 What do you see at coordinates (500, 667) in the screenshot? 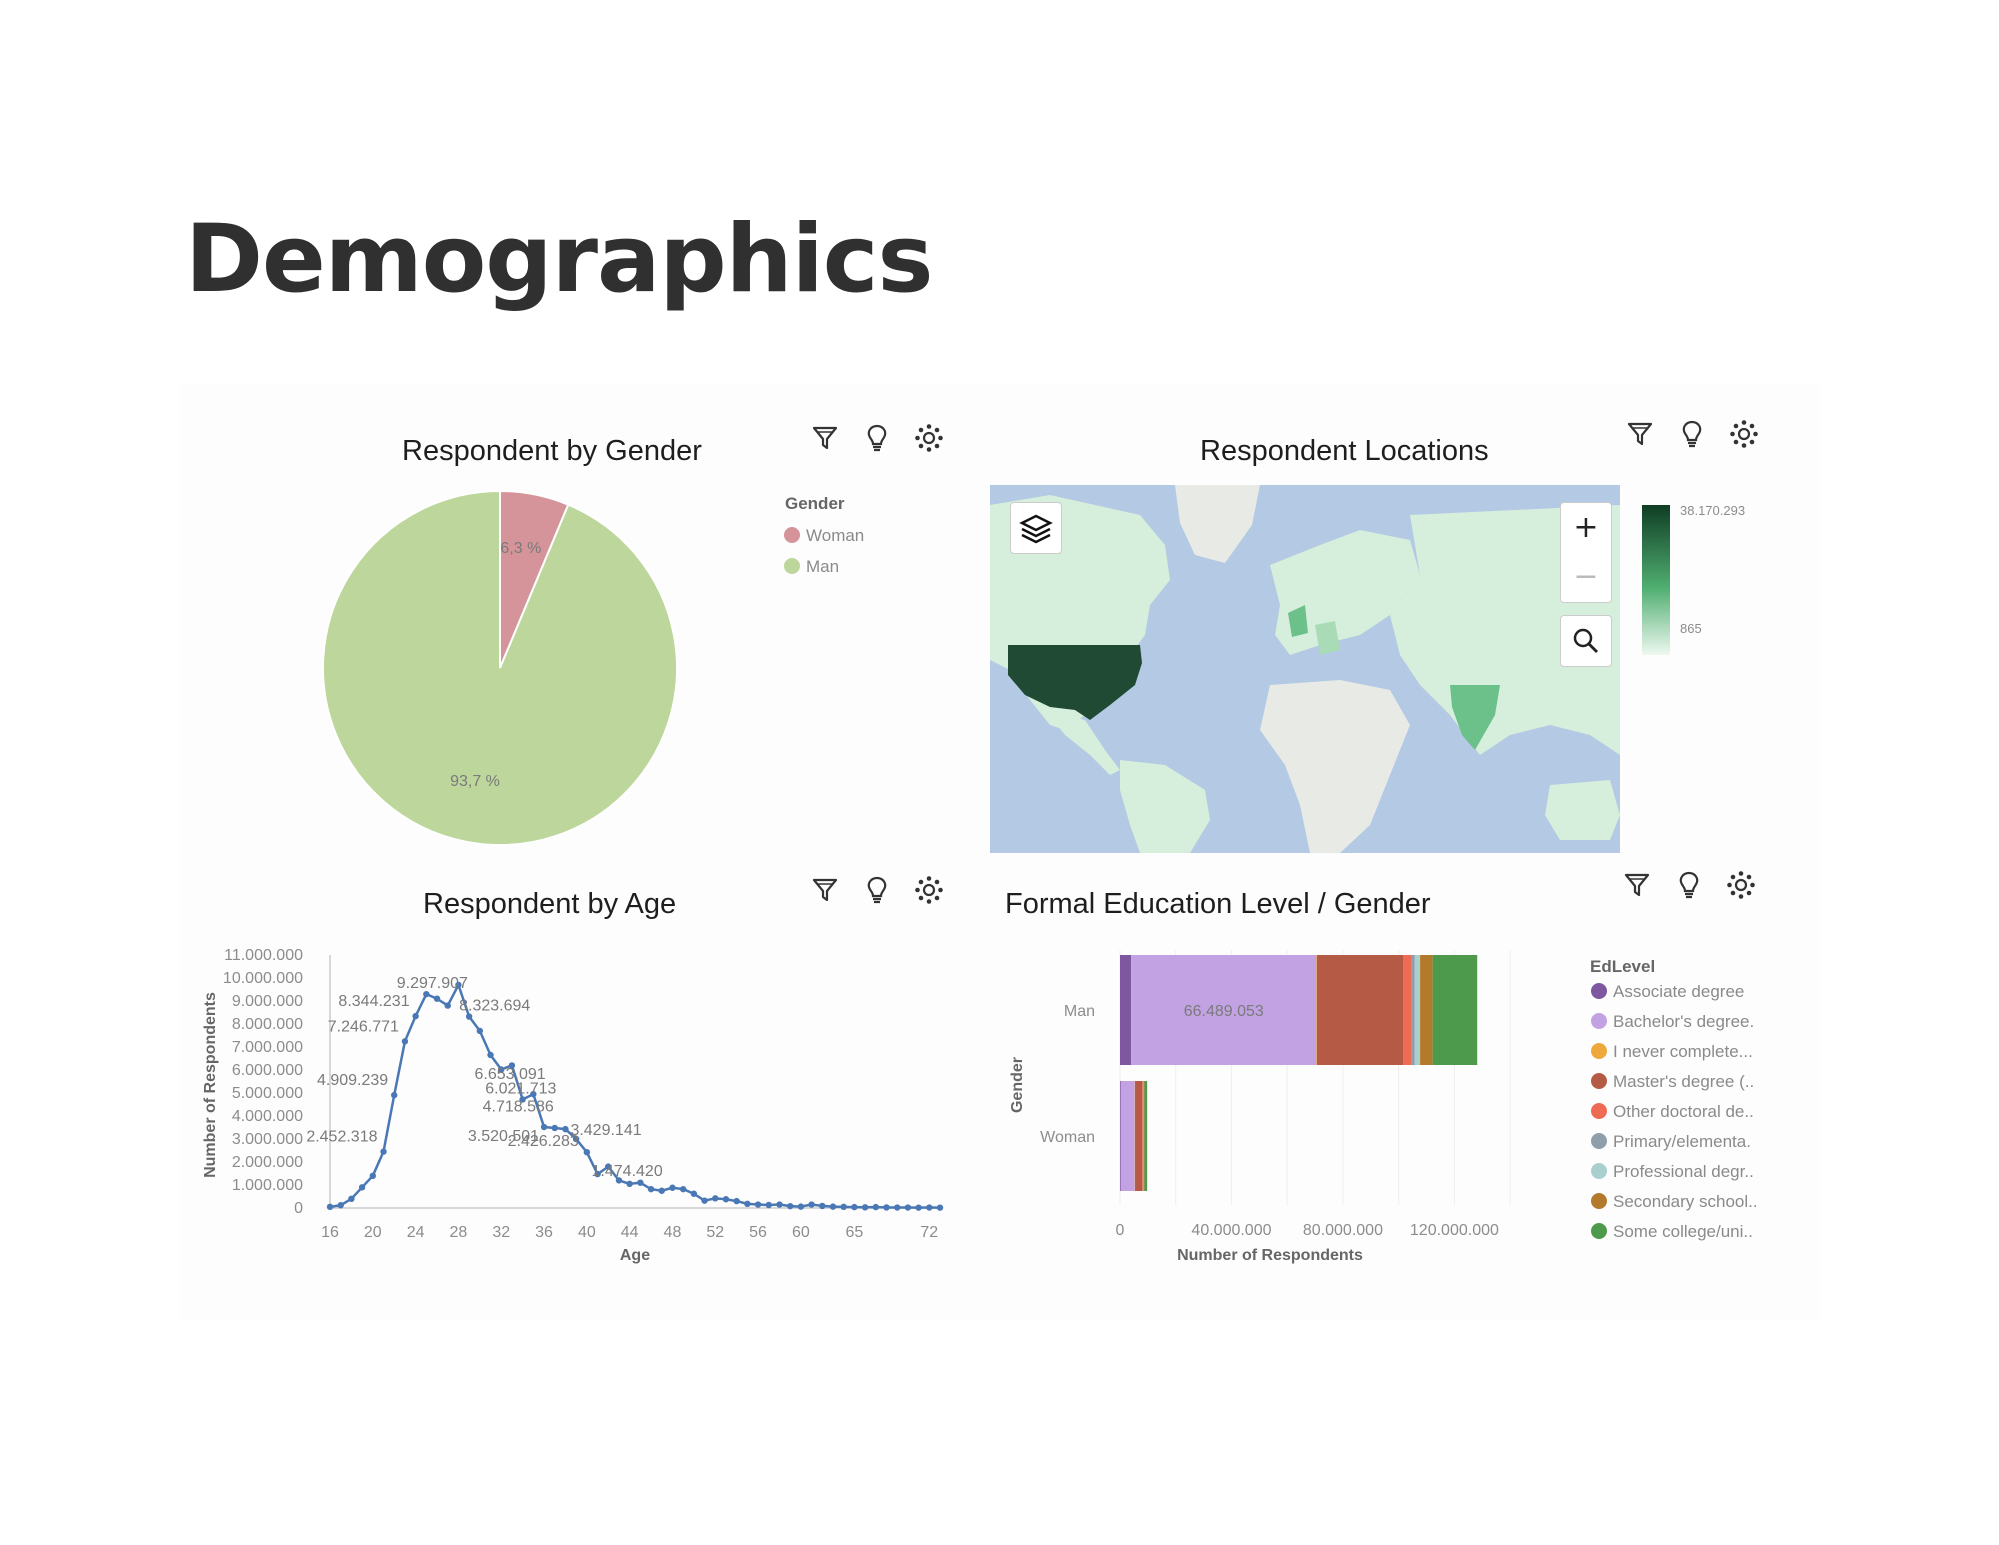
I see `pie-slice-man` at bounding box center [500, 667].